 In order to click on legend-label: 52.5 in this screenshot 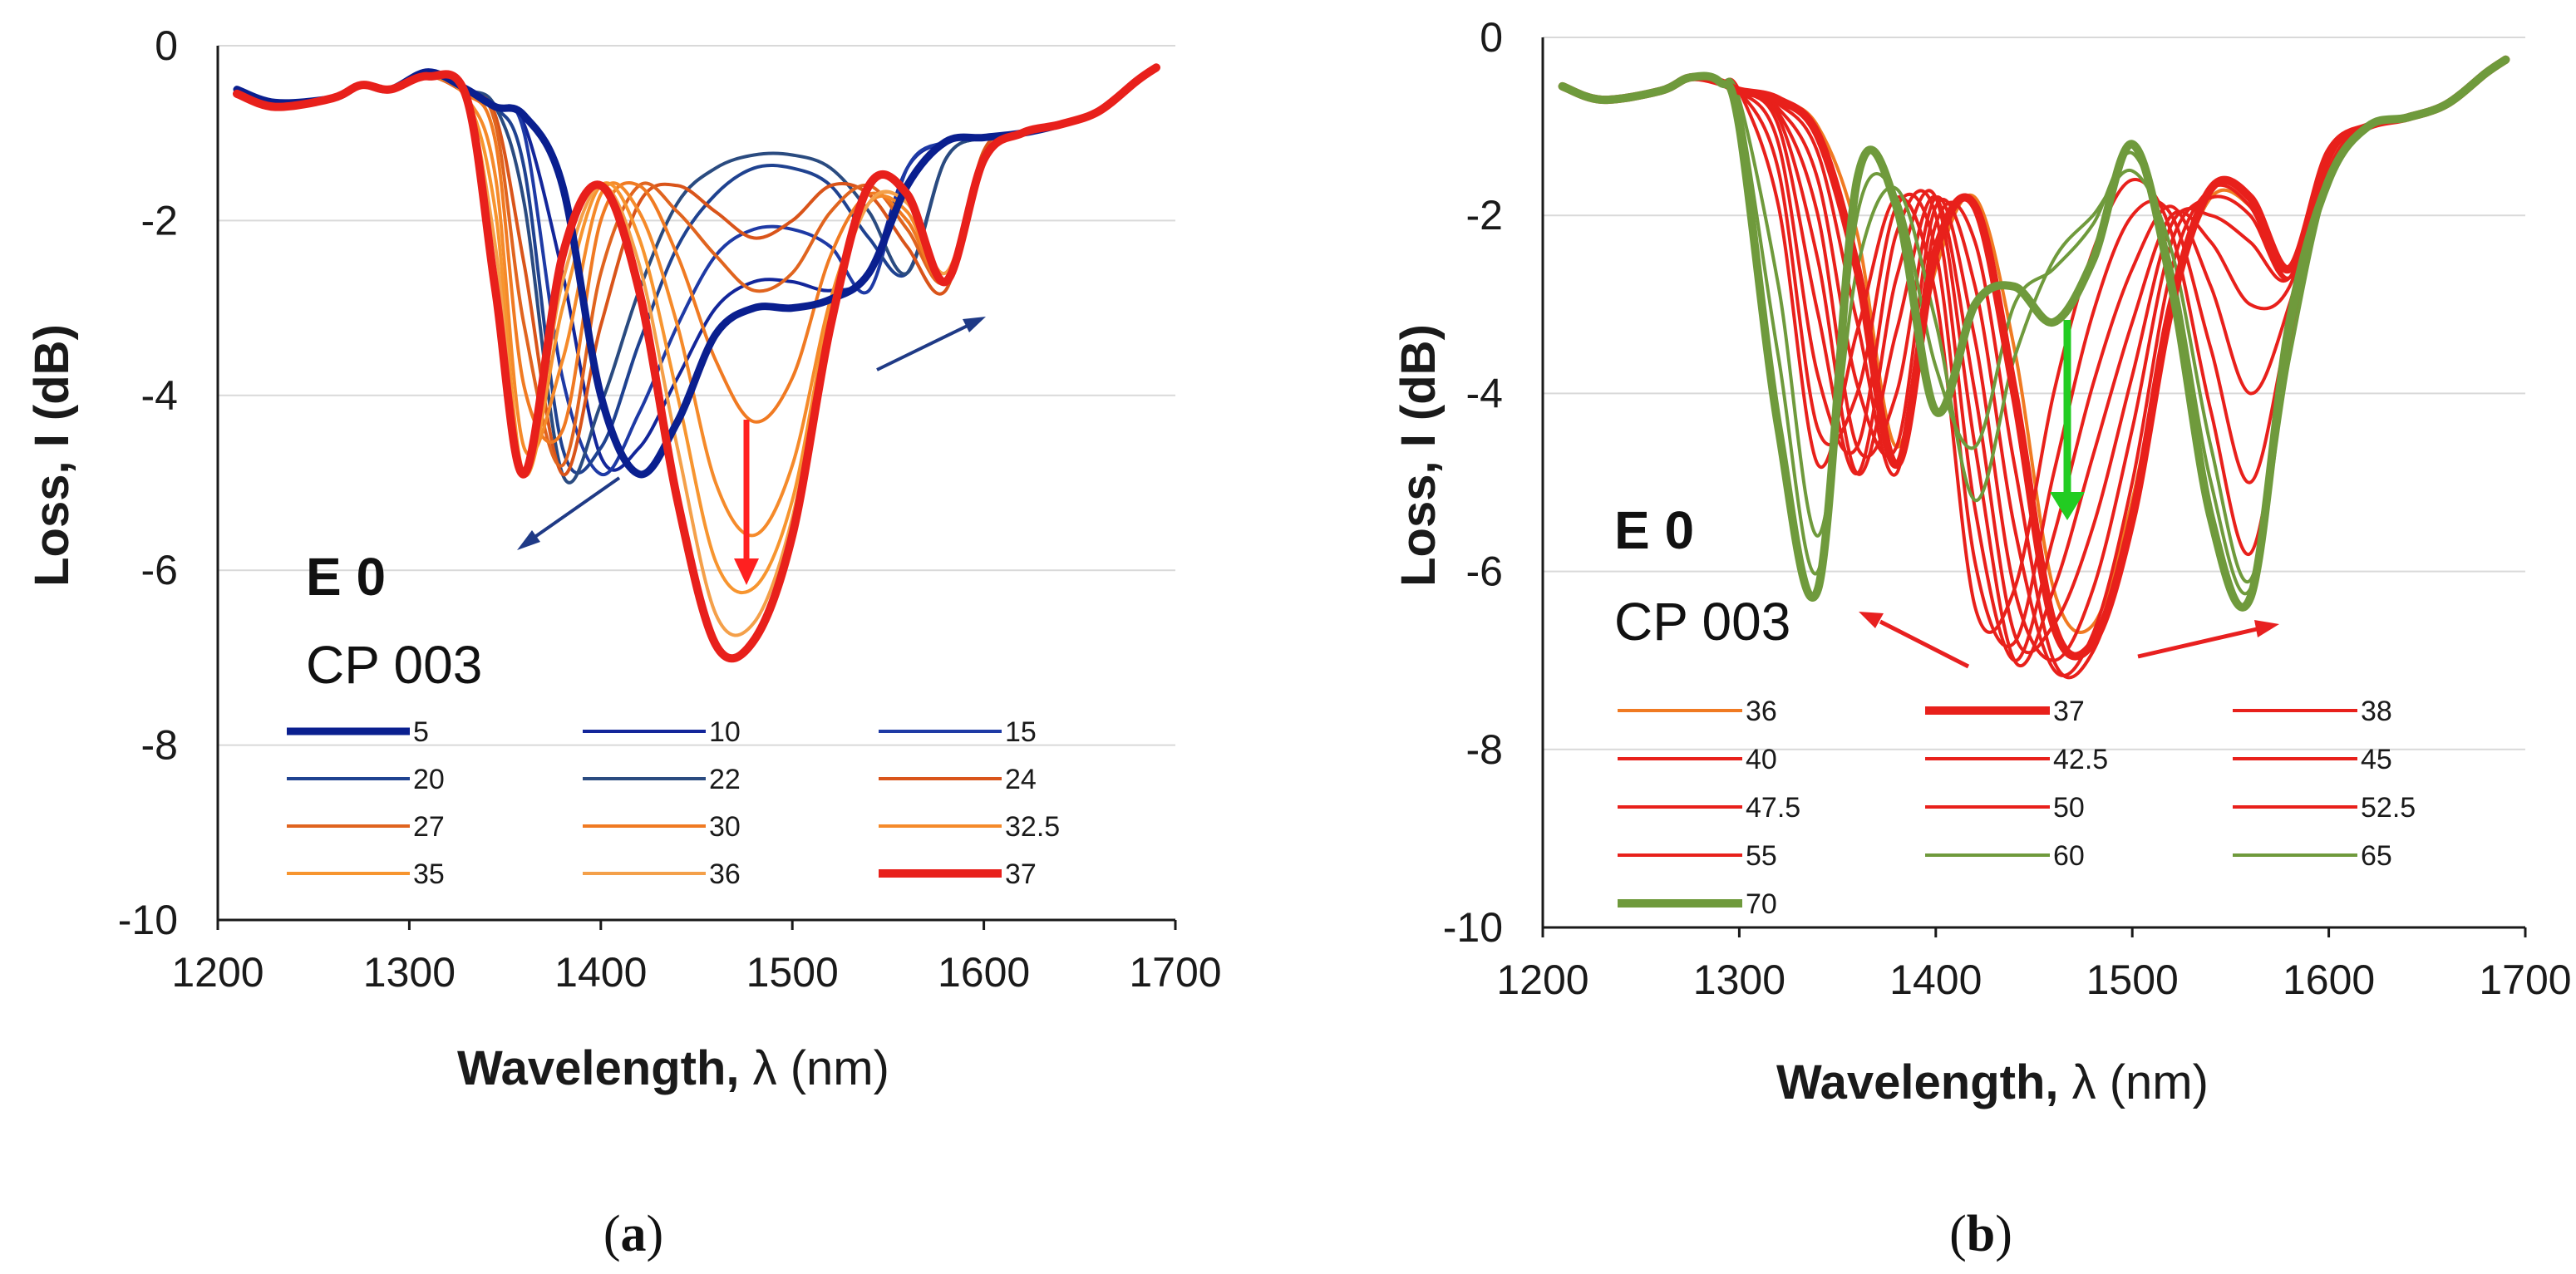, I will do `click(2388, 808)`.